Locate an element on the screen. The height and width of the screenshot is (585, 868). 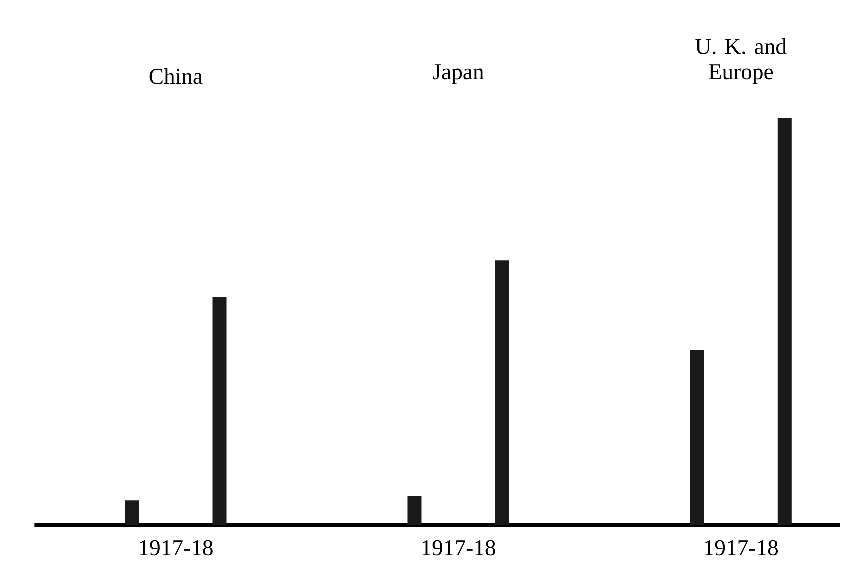
x-tick-label: U. K. and Europe is located at coordinates (741, 61).